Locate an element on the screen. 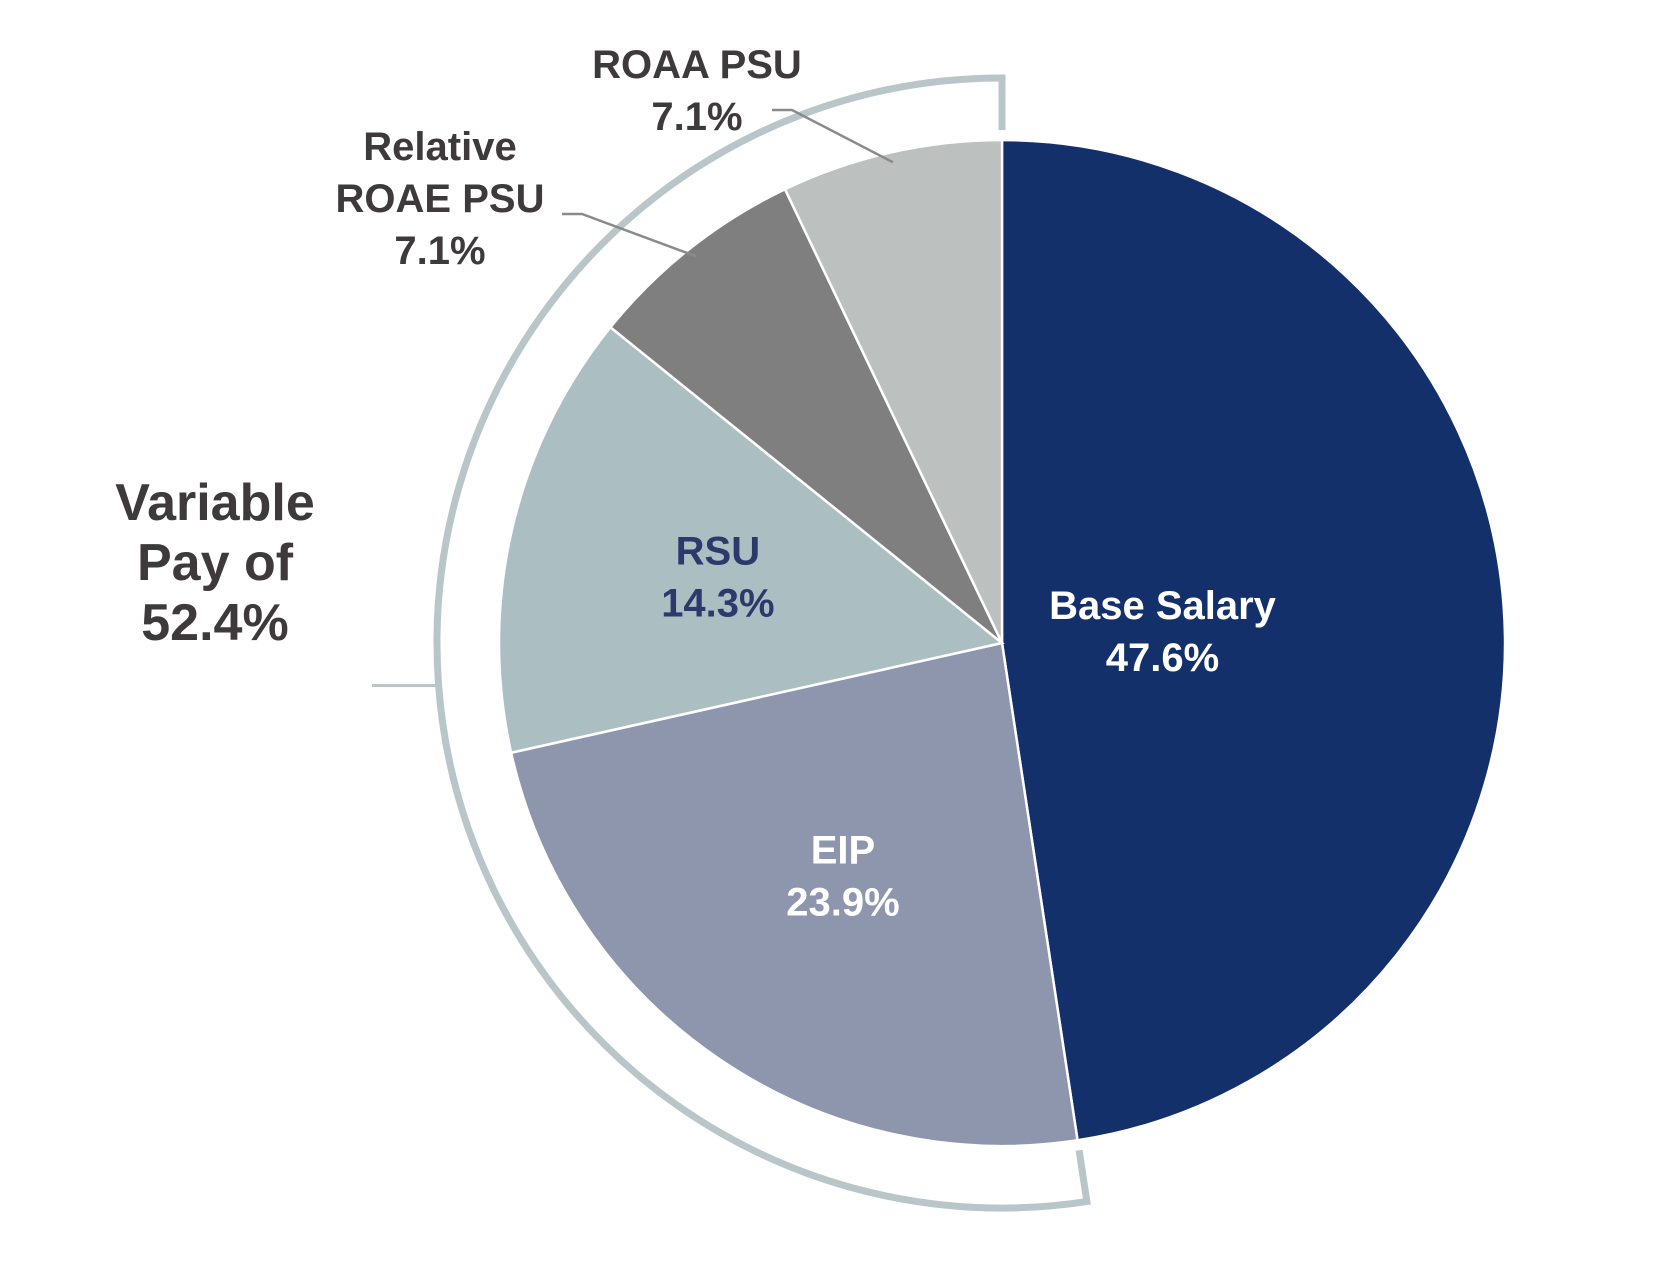 The height and width of the screenshot is (1288, 1658). slice-label-relative-roae-psu: Relative ROAE PSU 7.1% is located at coordinates (440, 199).